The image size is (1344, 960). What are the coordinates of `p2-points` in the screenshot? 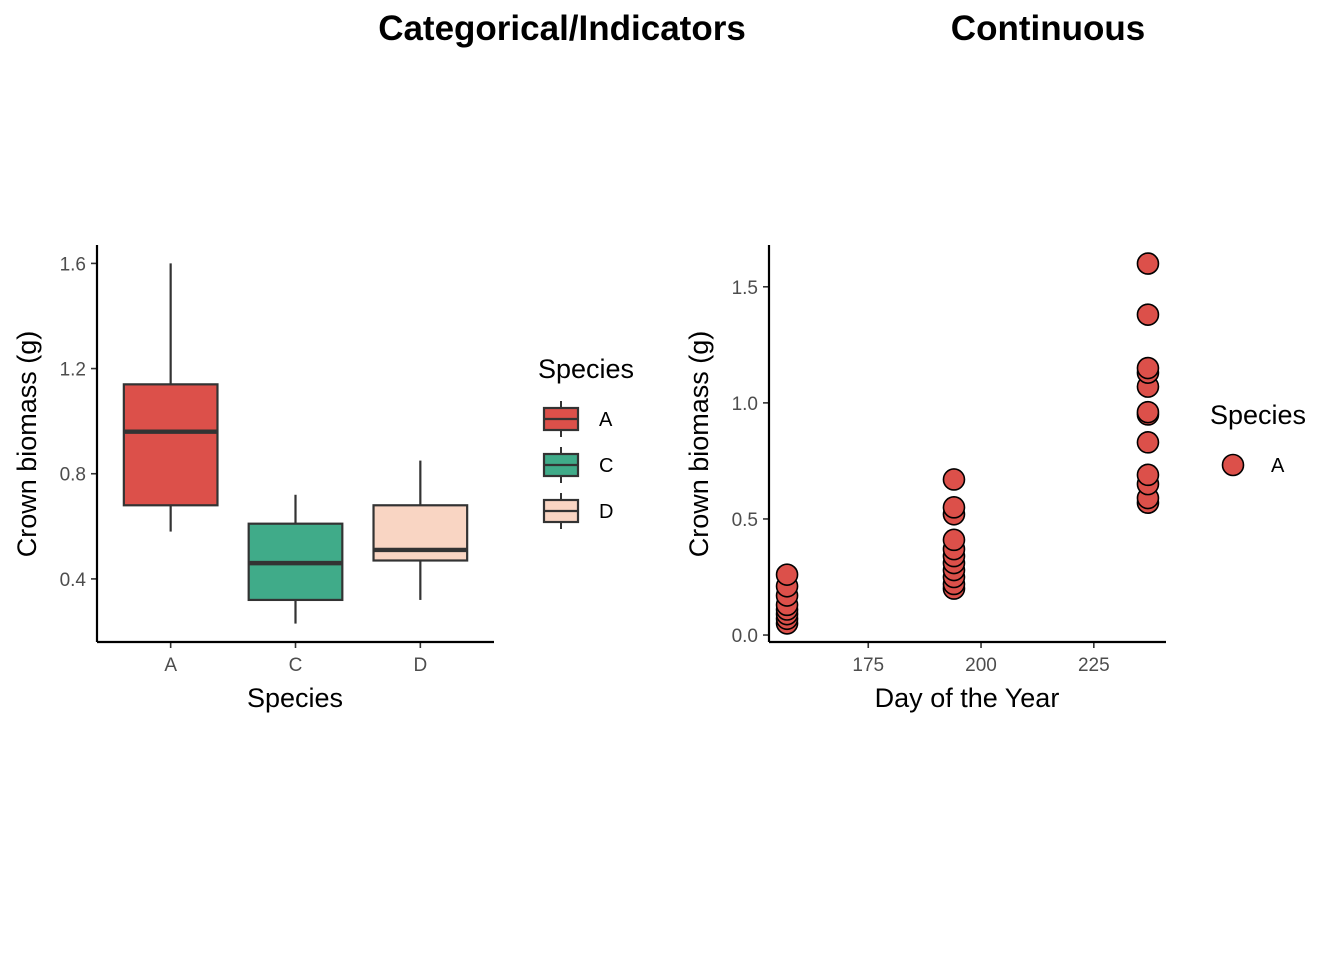 It's located at (967, 443).